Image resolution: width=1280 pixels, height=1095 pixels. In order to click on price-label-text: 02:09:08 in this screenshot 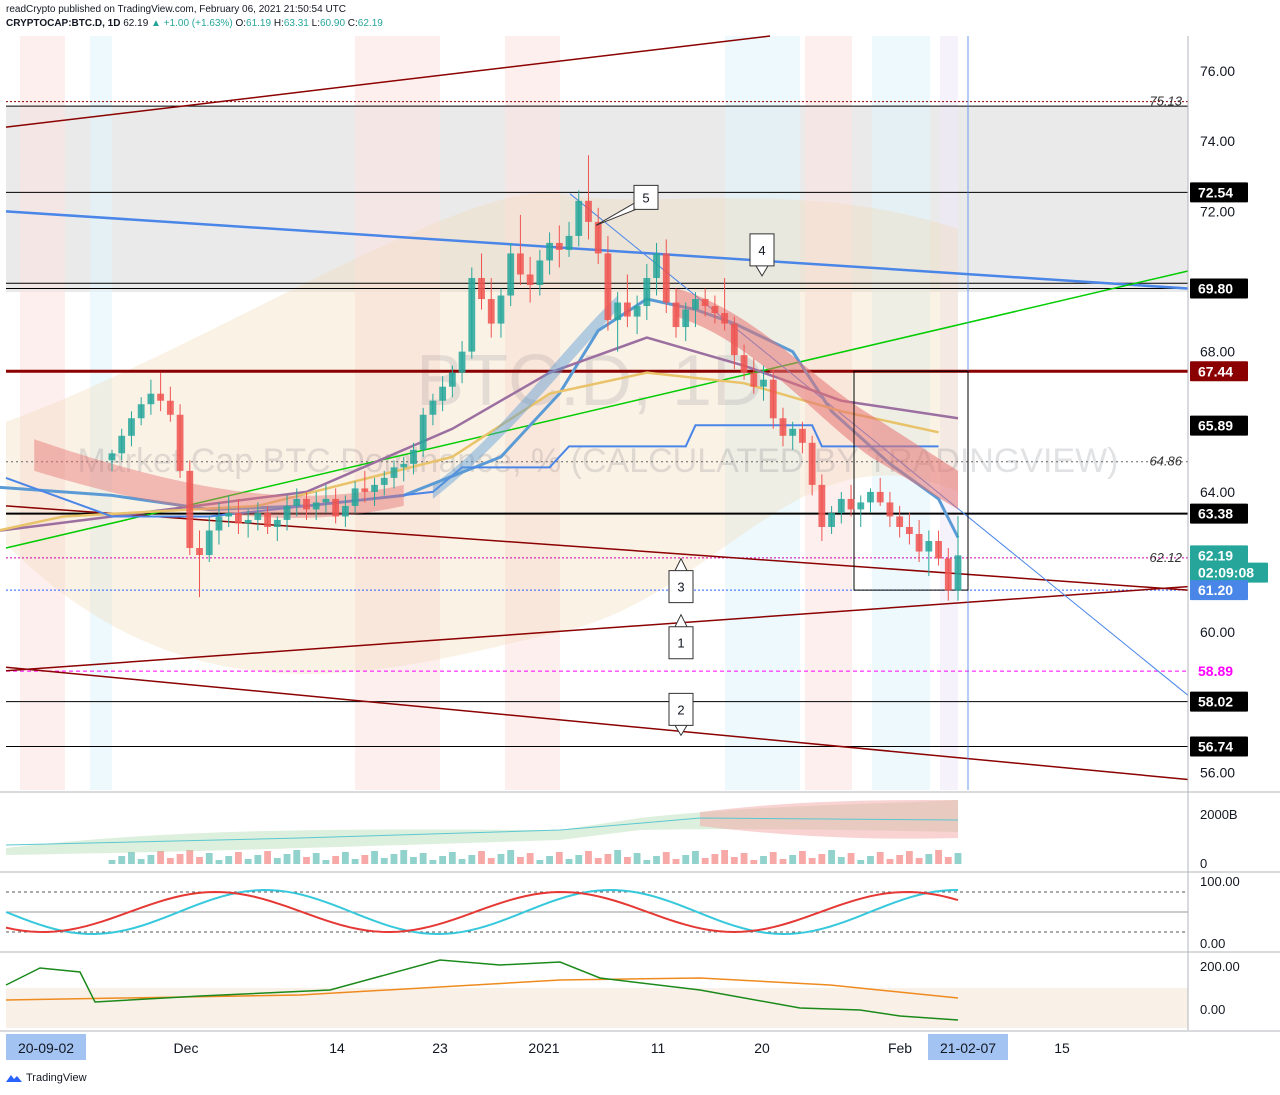, I will do `click(1226, 573)`.